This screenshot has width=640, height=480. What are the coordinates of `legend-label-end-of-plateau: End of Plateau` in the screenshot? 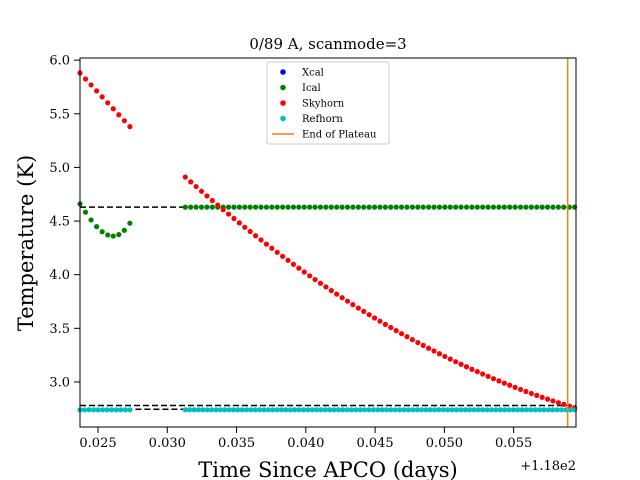 It's located at (339, 135).